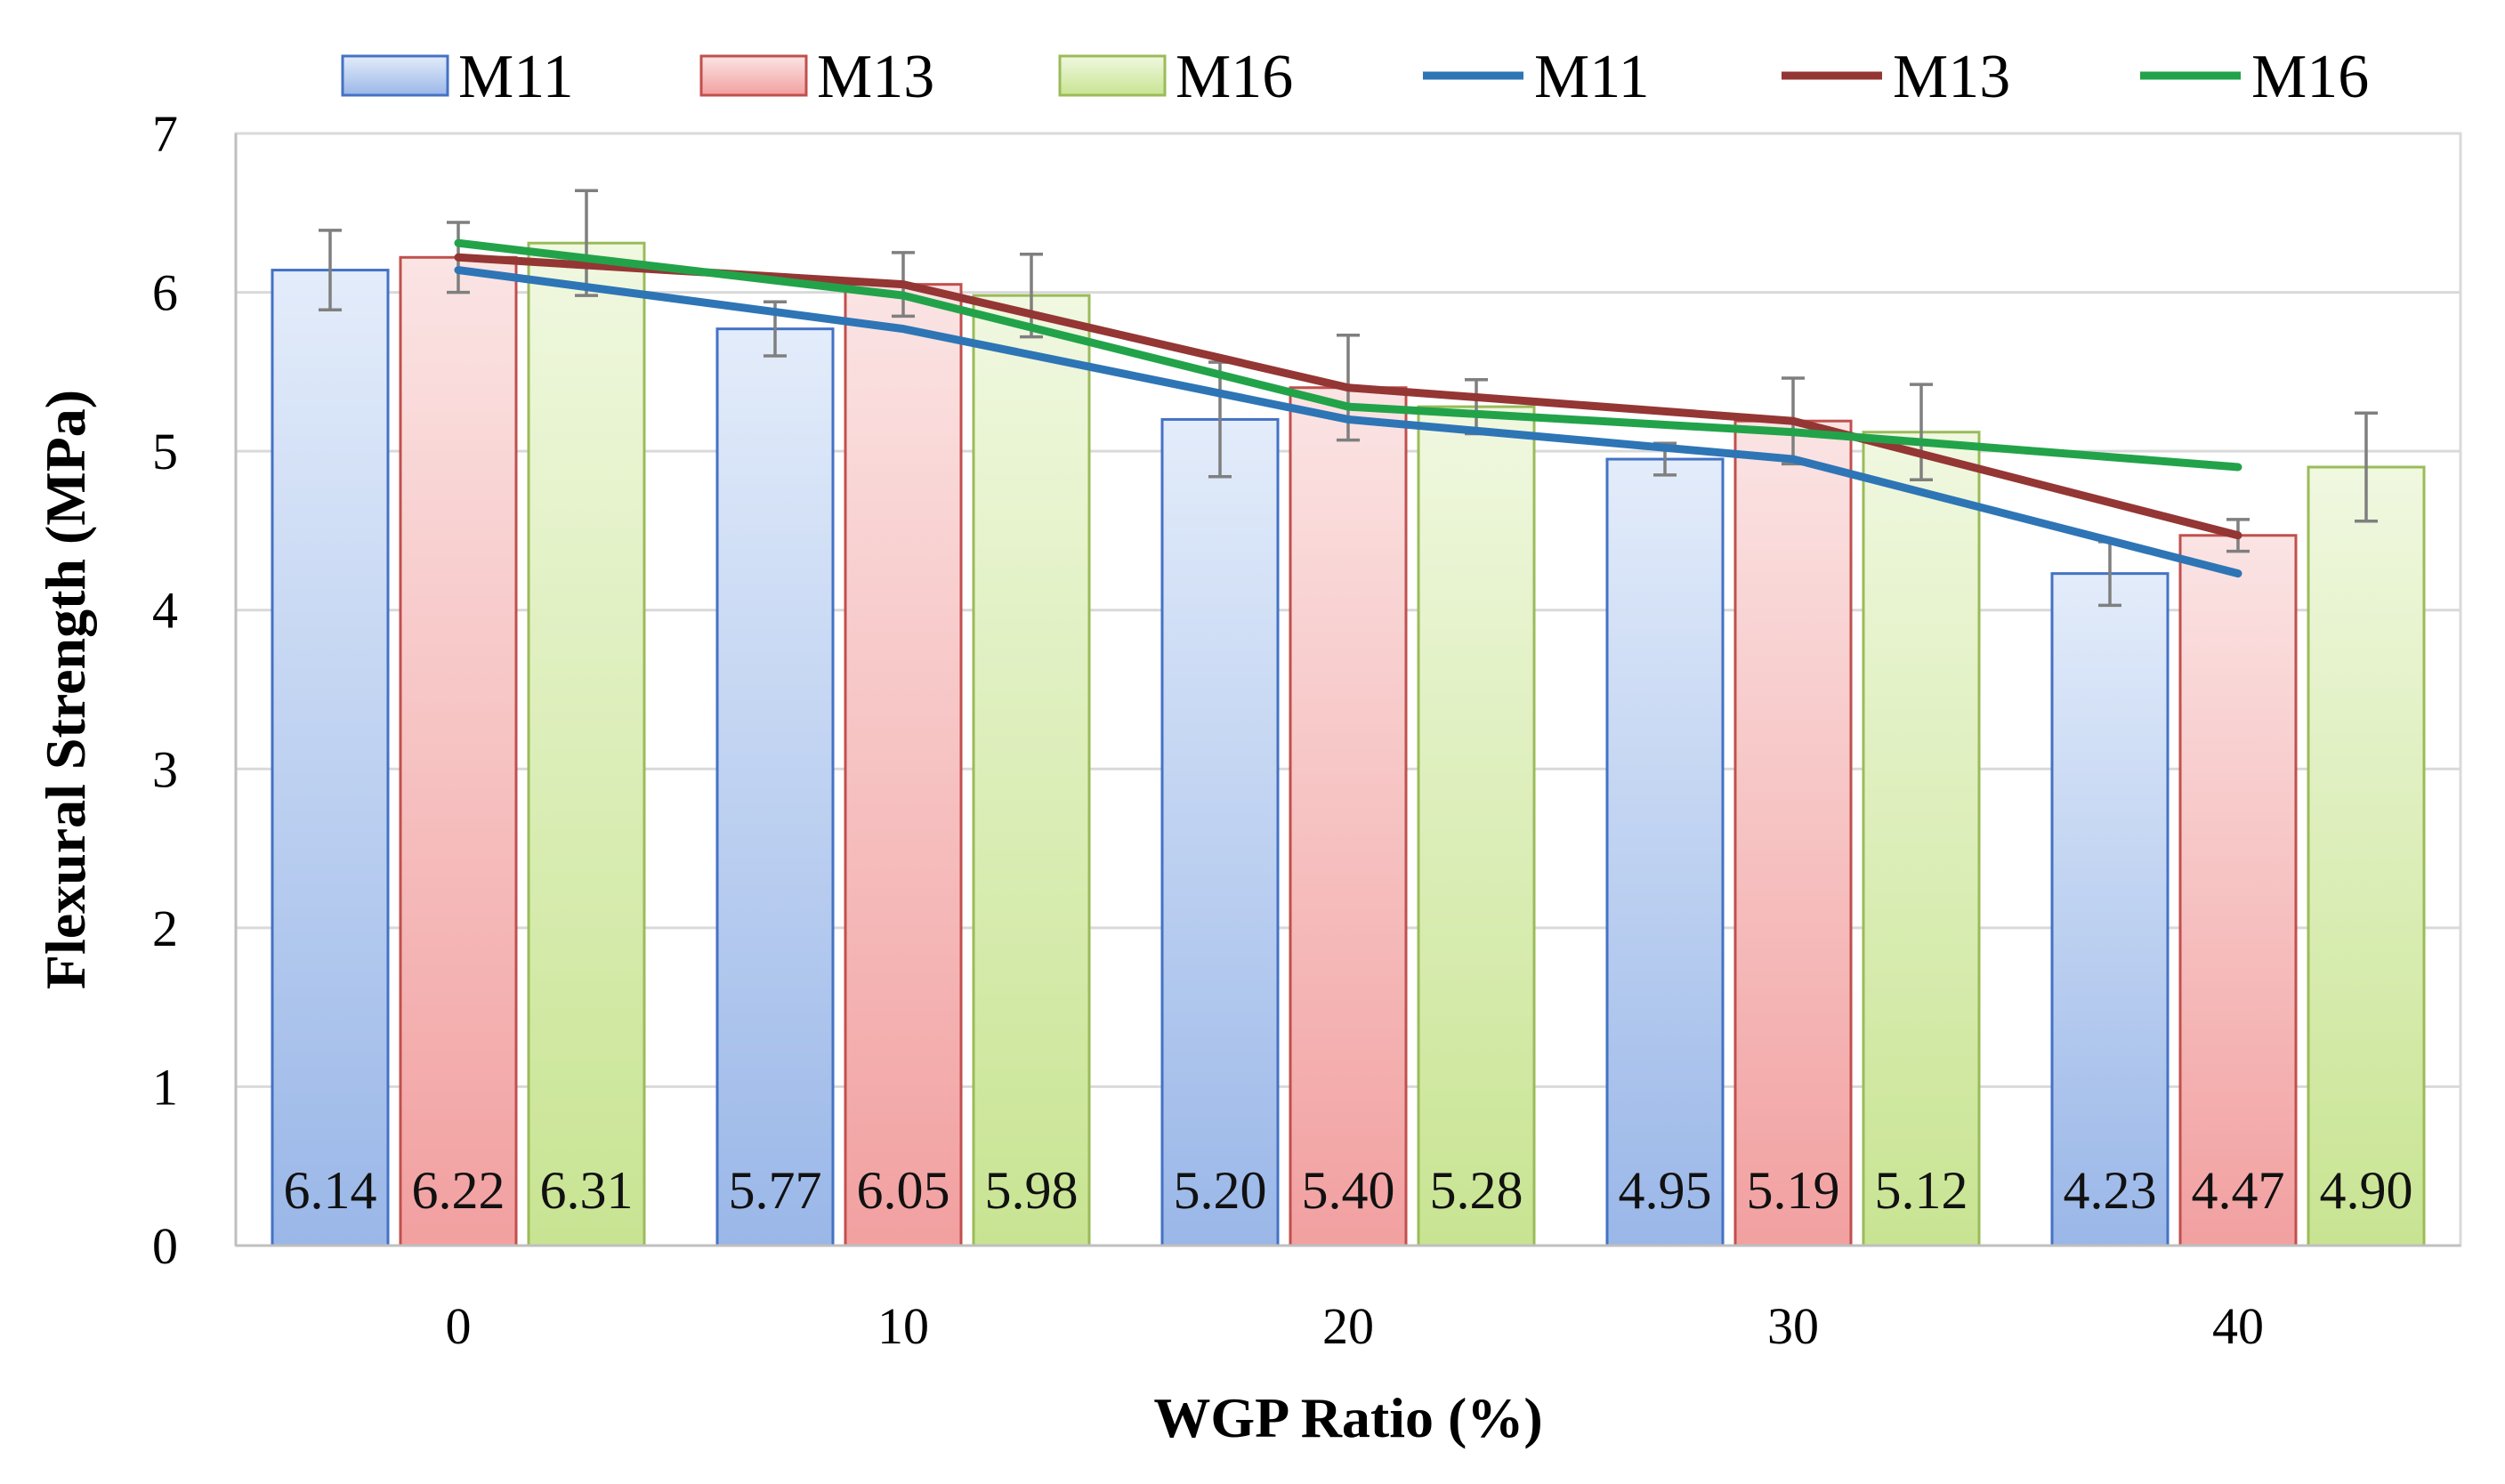  Describe the element at coordinates (1793, 1190) in the screenshot. I see `data-label: 5.19` at that location.